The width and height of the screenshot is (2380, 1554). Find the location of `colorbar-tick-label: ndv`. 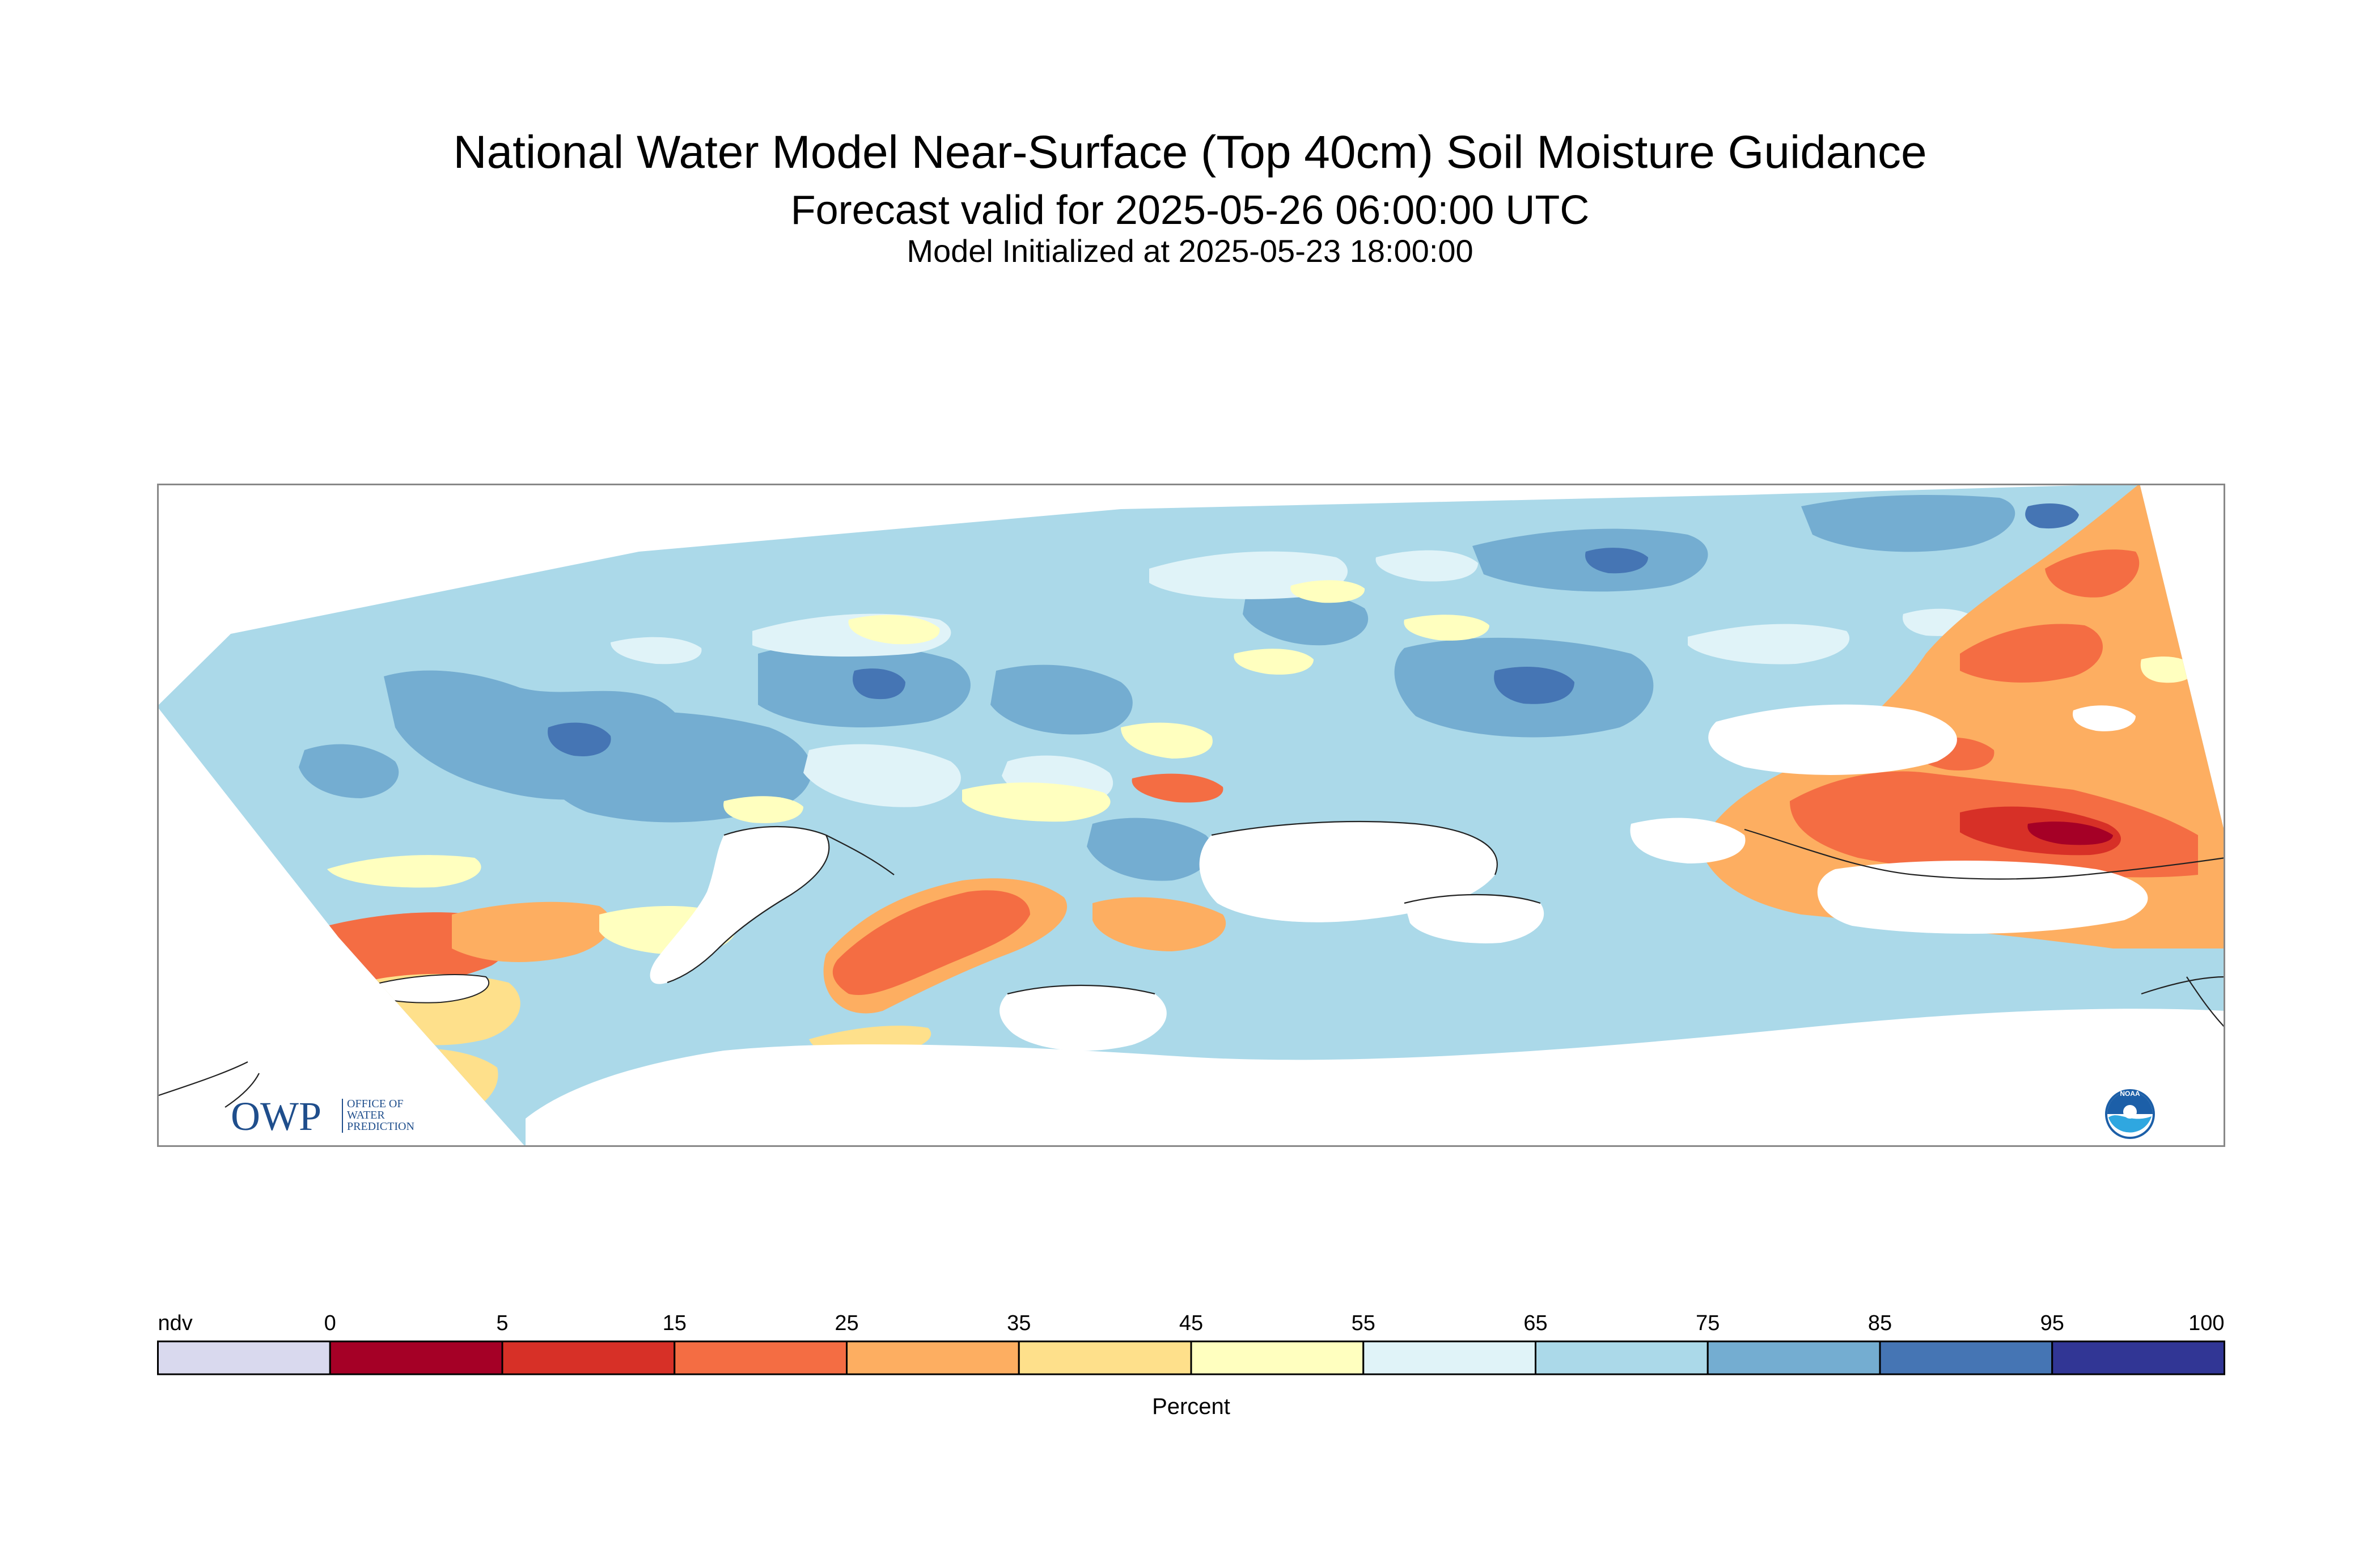

colorbar-tick-label: ndv is located at coordinates (175, 1324).